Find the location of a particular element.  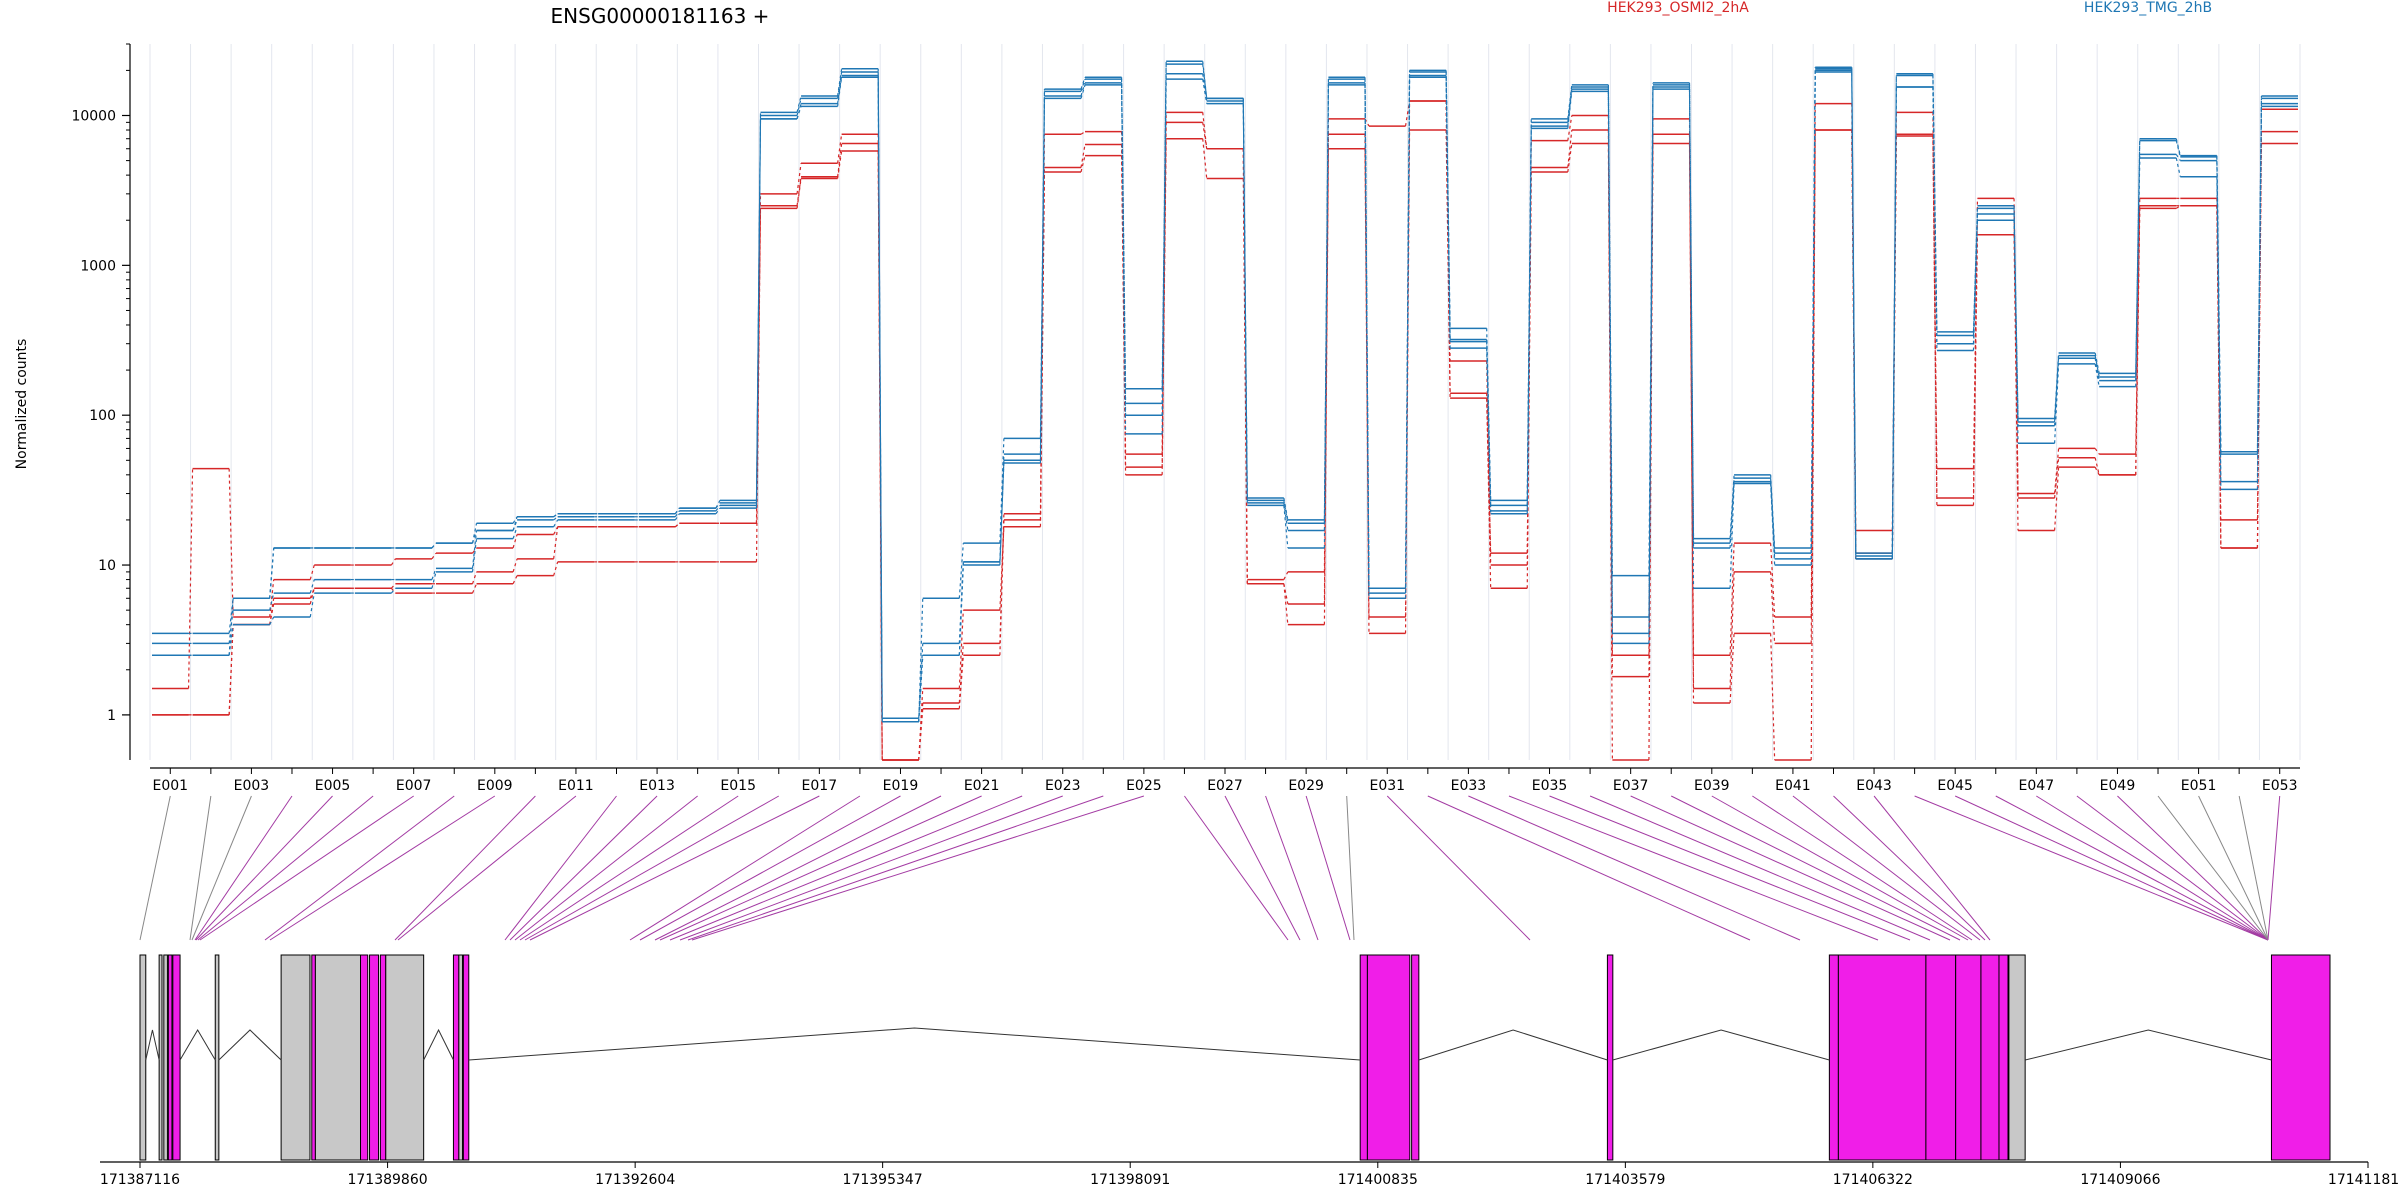

legend-entry-tmg: HEK293_TMG_2hB is located at coordinates (2148, 8).